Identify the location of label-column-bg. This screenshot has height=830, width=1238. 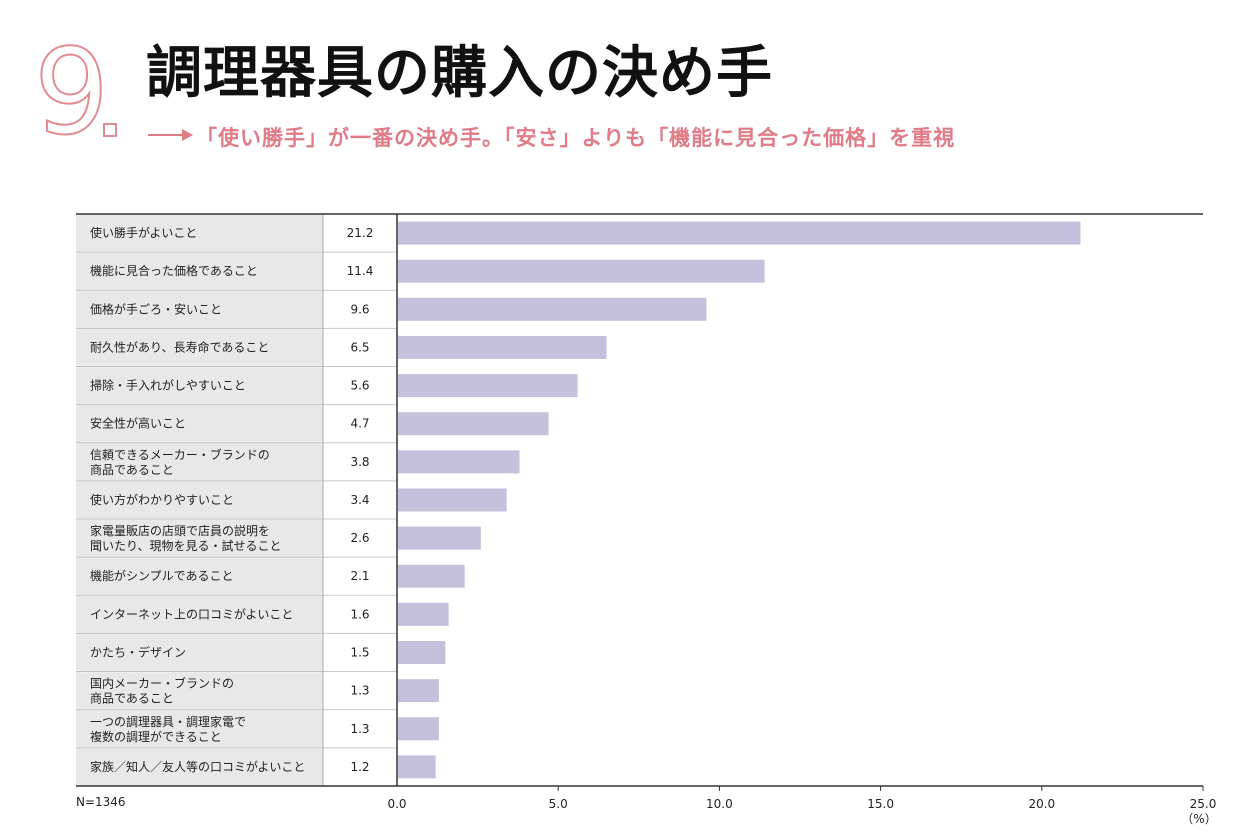
(199, 500).